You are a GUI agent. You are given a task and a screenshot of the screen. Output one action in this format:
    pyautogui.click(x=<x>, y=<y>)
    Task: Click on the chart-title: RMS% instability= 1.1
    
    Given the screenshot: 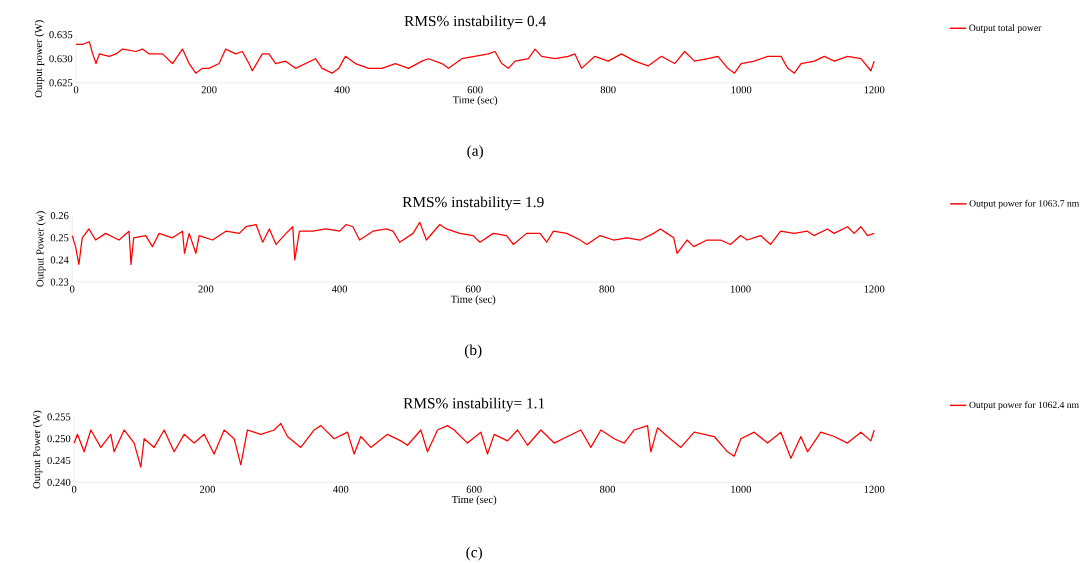 What is the action you would take?
    pyautogui.click(x=474, y=404)
    